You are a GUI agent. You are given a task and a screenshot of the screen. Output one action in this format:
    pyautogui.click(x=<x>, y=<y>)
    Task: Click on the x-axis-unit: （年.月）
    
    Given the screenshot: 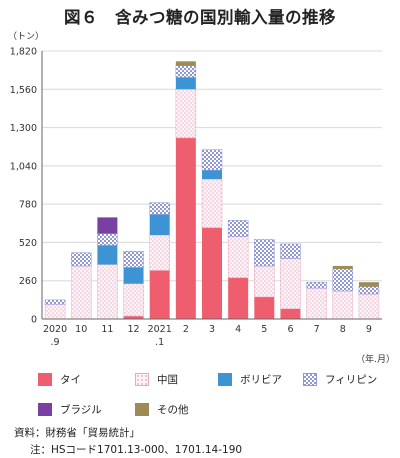 What is the action you would take?
    pyautogui.click(x=375, y=359)
    